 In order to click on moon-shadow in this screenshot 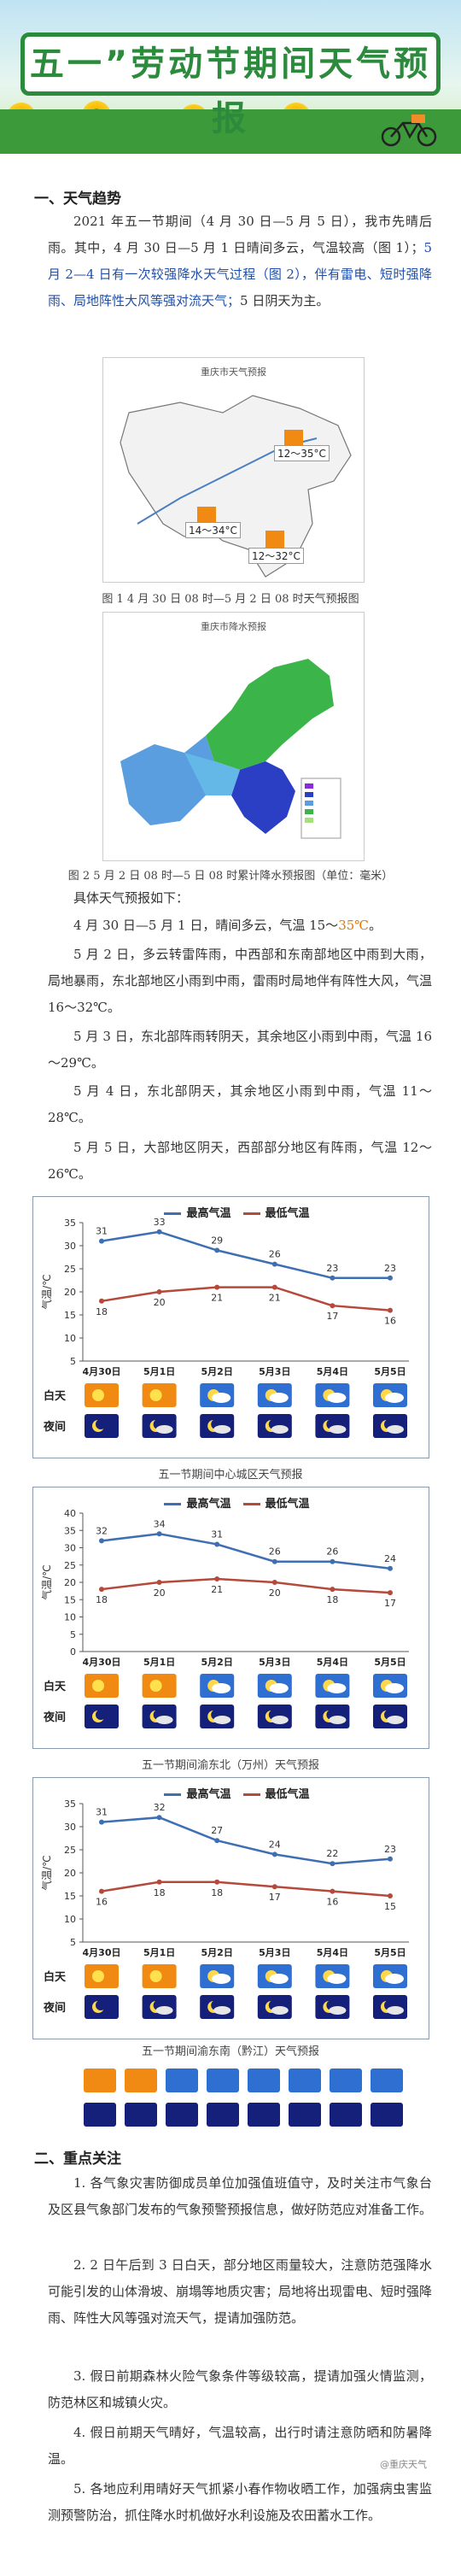, I will do `click(101, 1715)`.